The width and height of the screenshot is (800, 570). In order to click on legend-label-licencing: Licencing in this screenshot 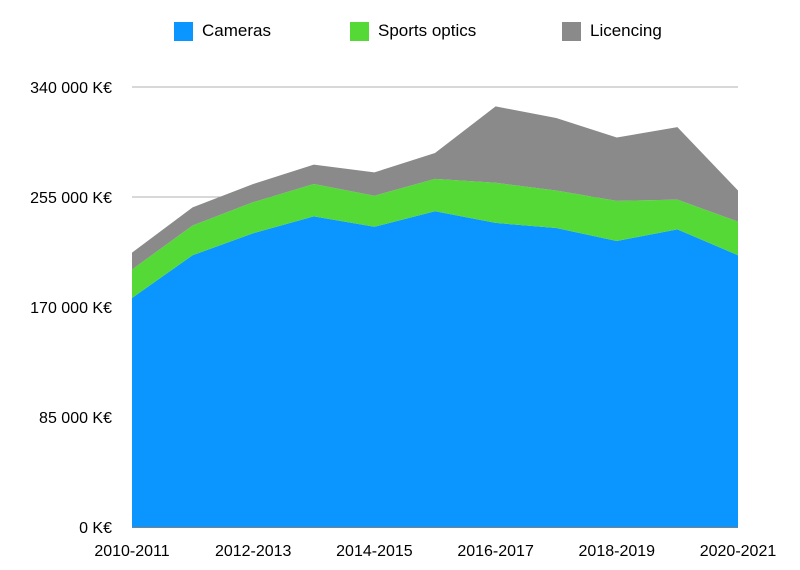, I will do `click(626, 30)`.